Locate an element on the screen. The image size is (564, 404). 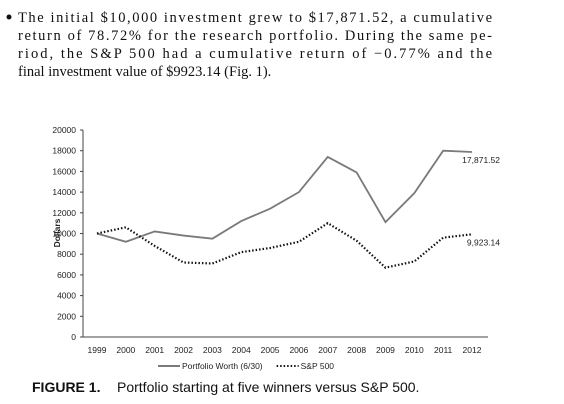
y-tick-label: 12000 is located at coordinates (64, 213).